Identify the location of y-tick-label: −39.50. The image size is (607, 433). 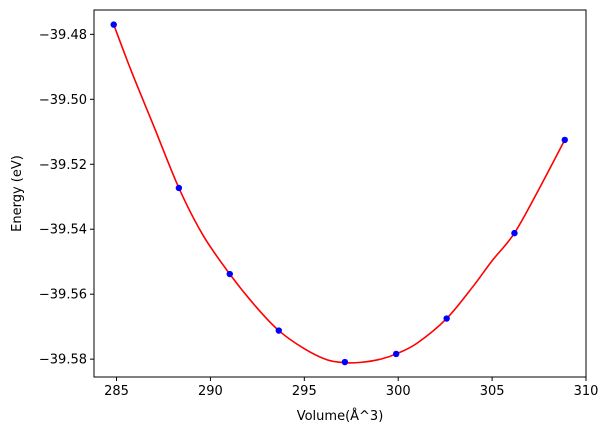
(63, 100).